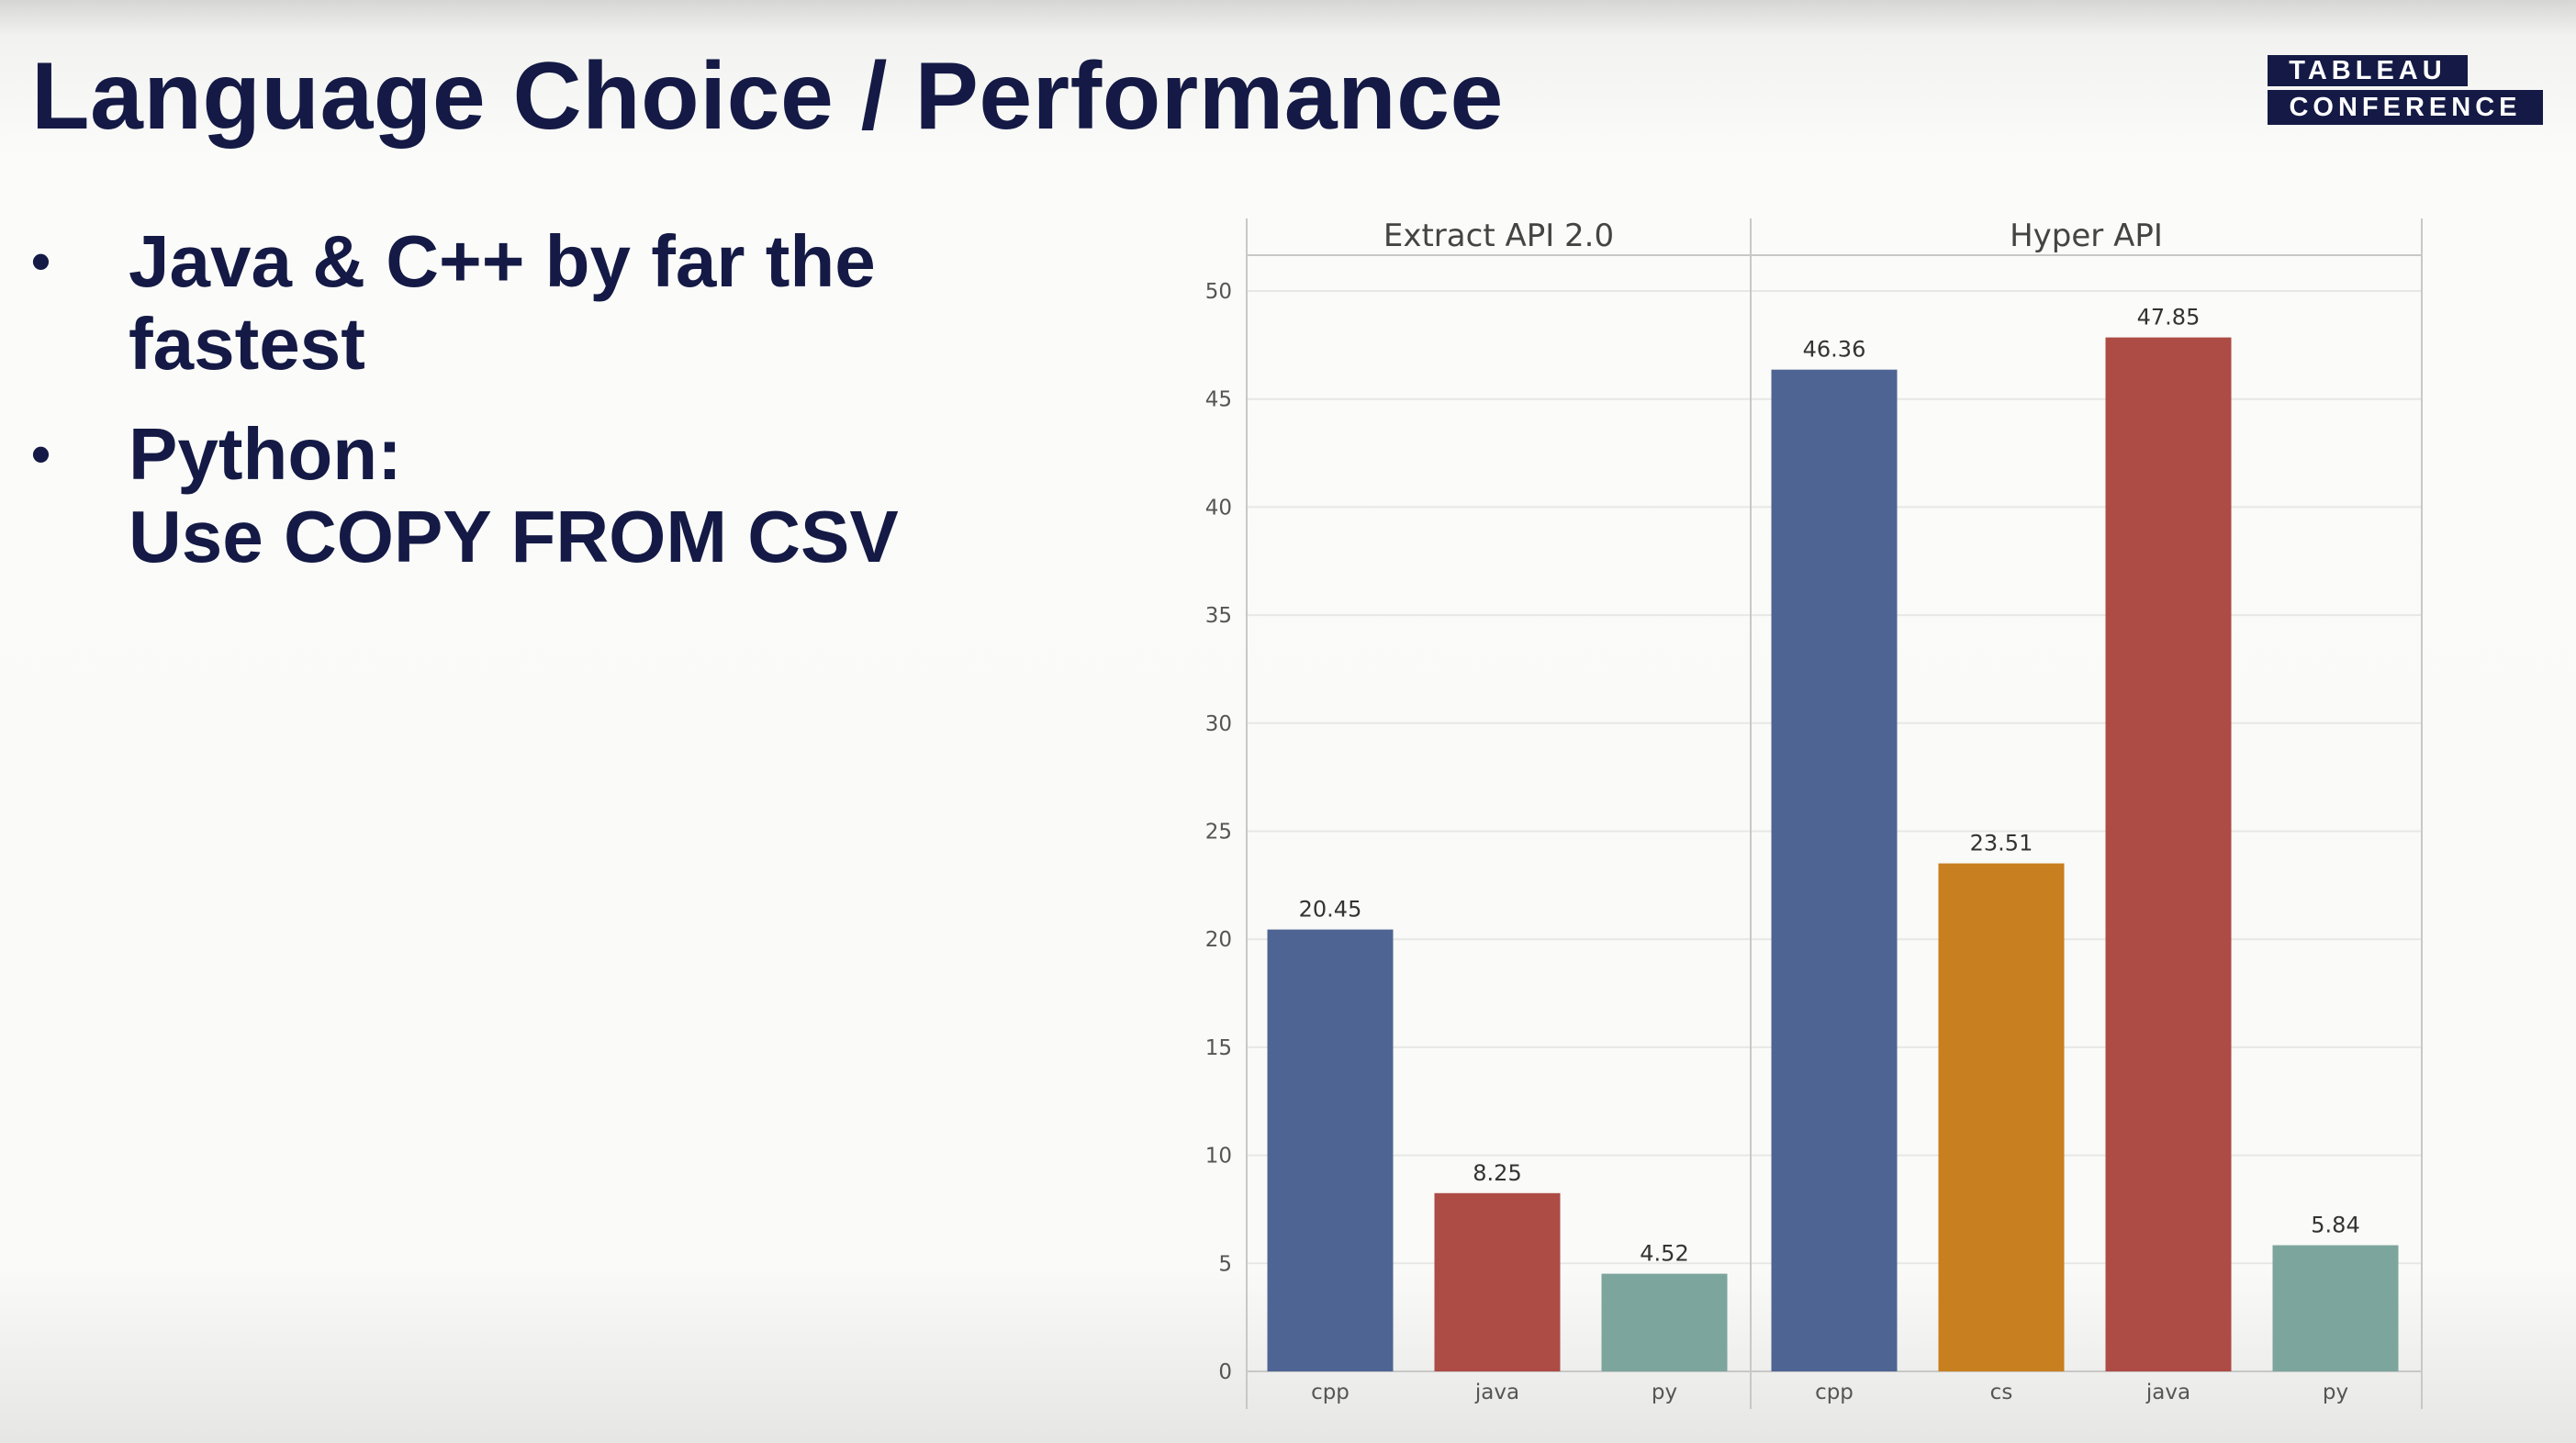  I want to click on bar-value-label: 47.85, so click(2169, 317).